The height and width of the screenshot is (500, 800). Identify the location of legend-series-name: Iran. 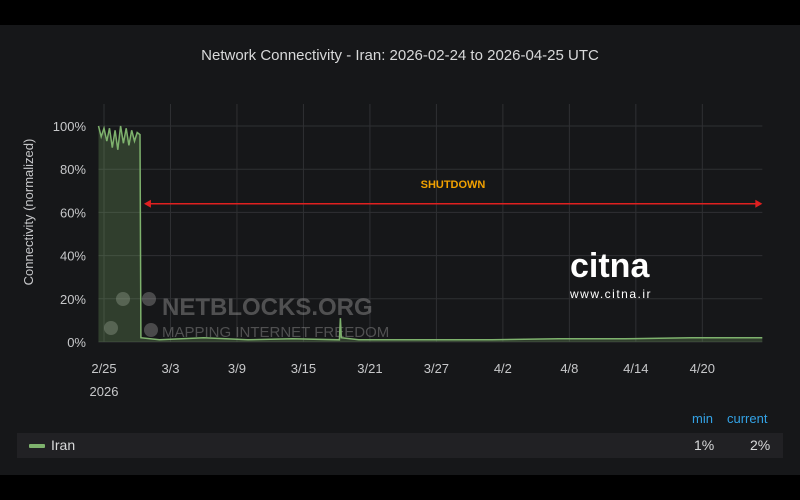
(63, 445).